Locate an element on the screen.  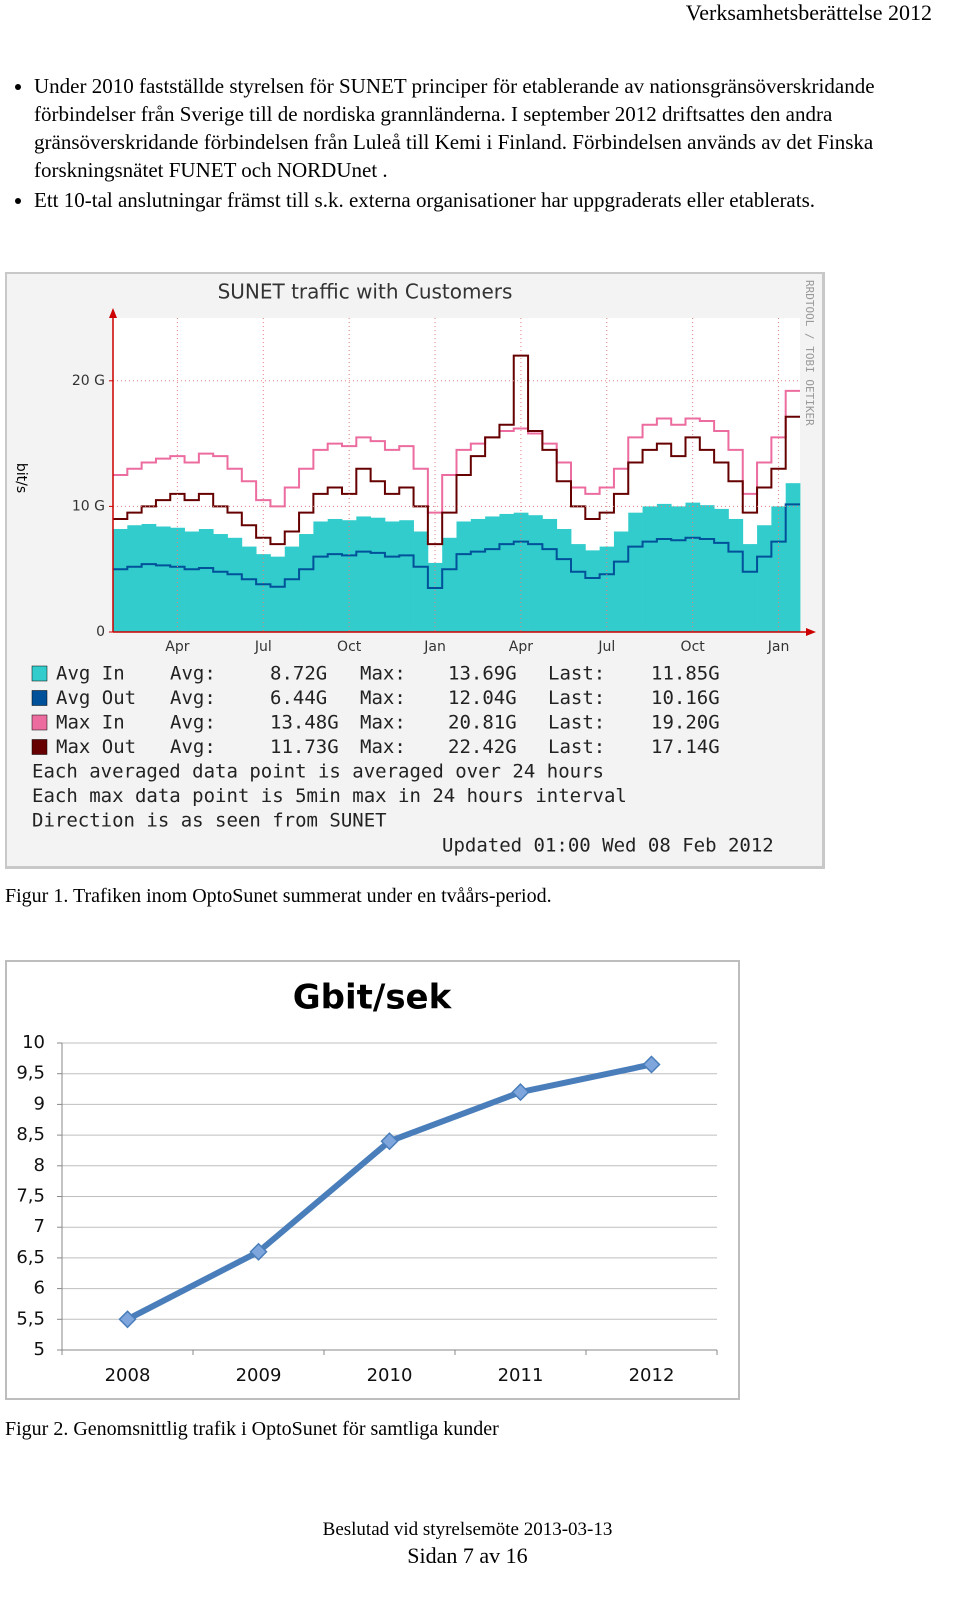
legend-label: Max Out is located at coordinates (96, 747).